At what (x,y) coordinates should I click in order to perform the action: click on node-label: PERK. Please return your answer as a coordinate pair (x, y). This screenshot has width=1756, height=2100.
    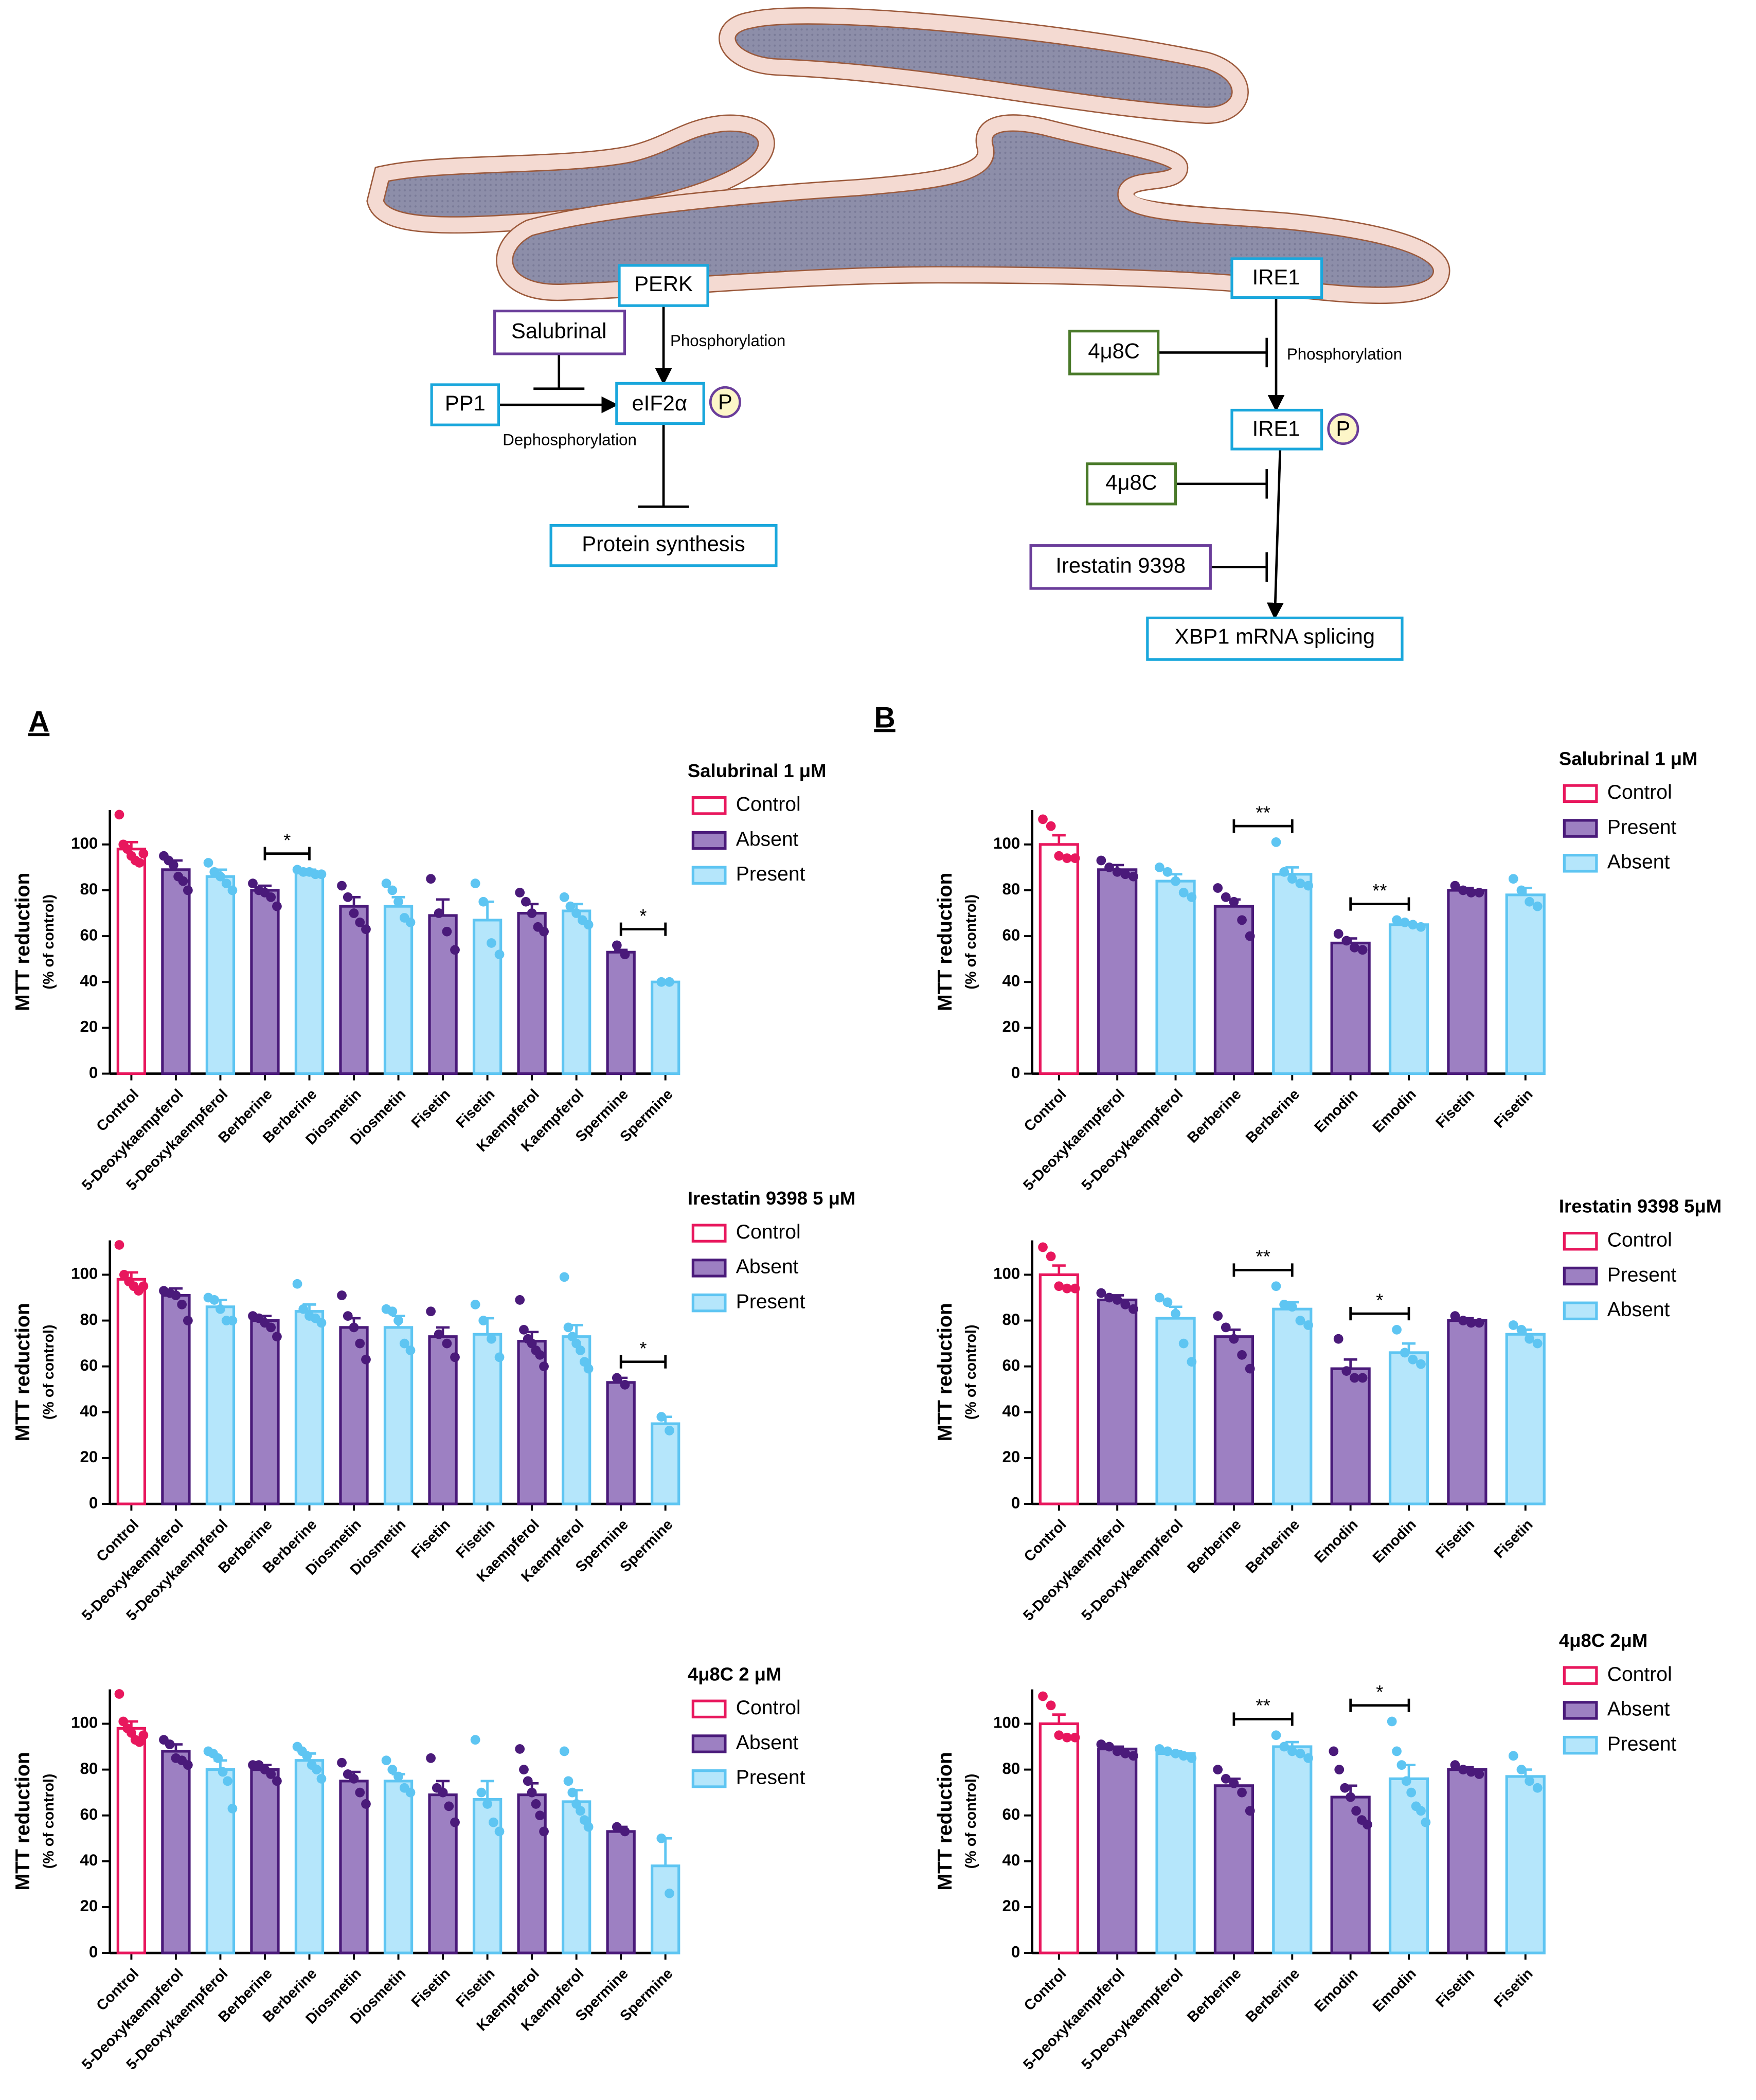
    Looking at the image, I should click on (663, 284).